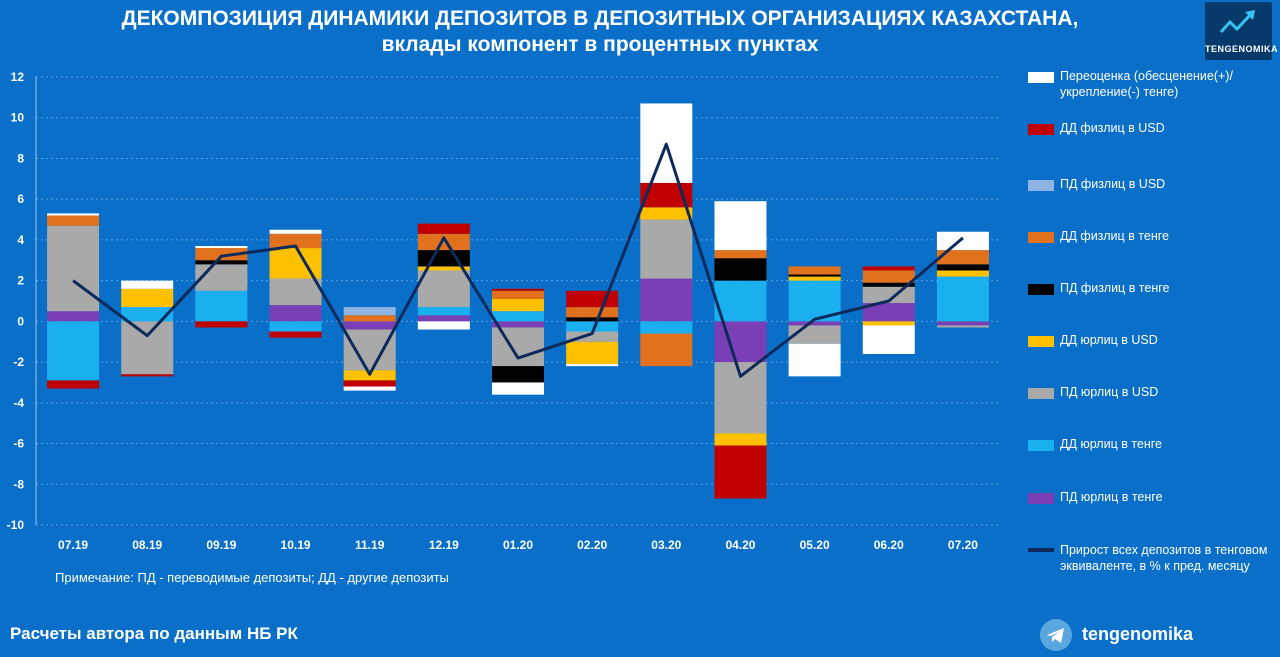  What do you see at coordinates (73, 545) in the screenshot?
I see `x-tick-label: 07.19` at bounding box center [73, 545].